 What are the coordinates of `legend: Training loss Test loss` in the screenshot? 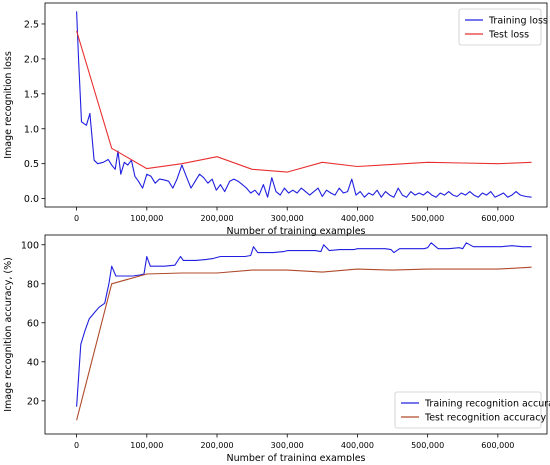 It's located at (503, 27).